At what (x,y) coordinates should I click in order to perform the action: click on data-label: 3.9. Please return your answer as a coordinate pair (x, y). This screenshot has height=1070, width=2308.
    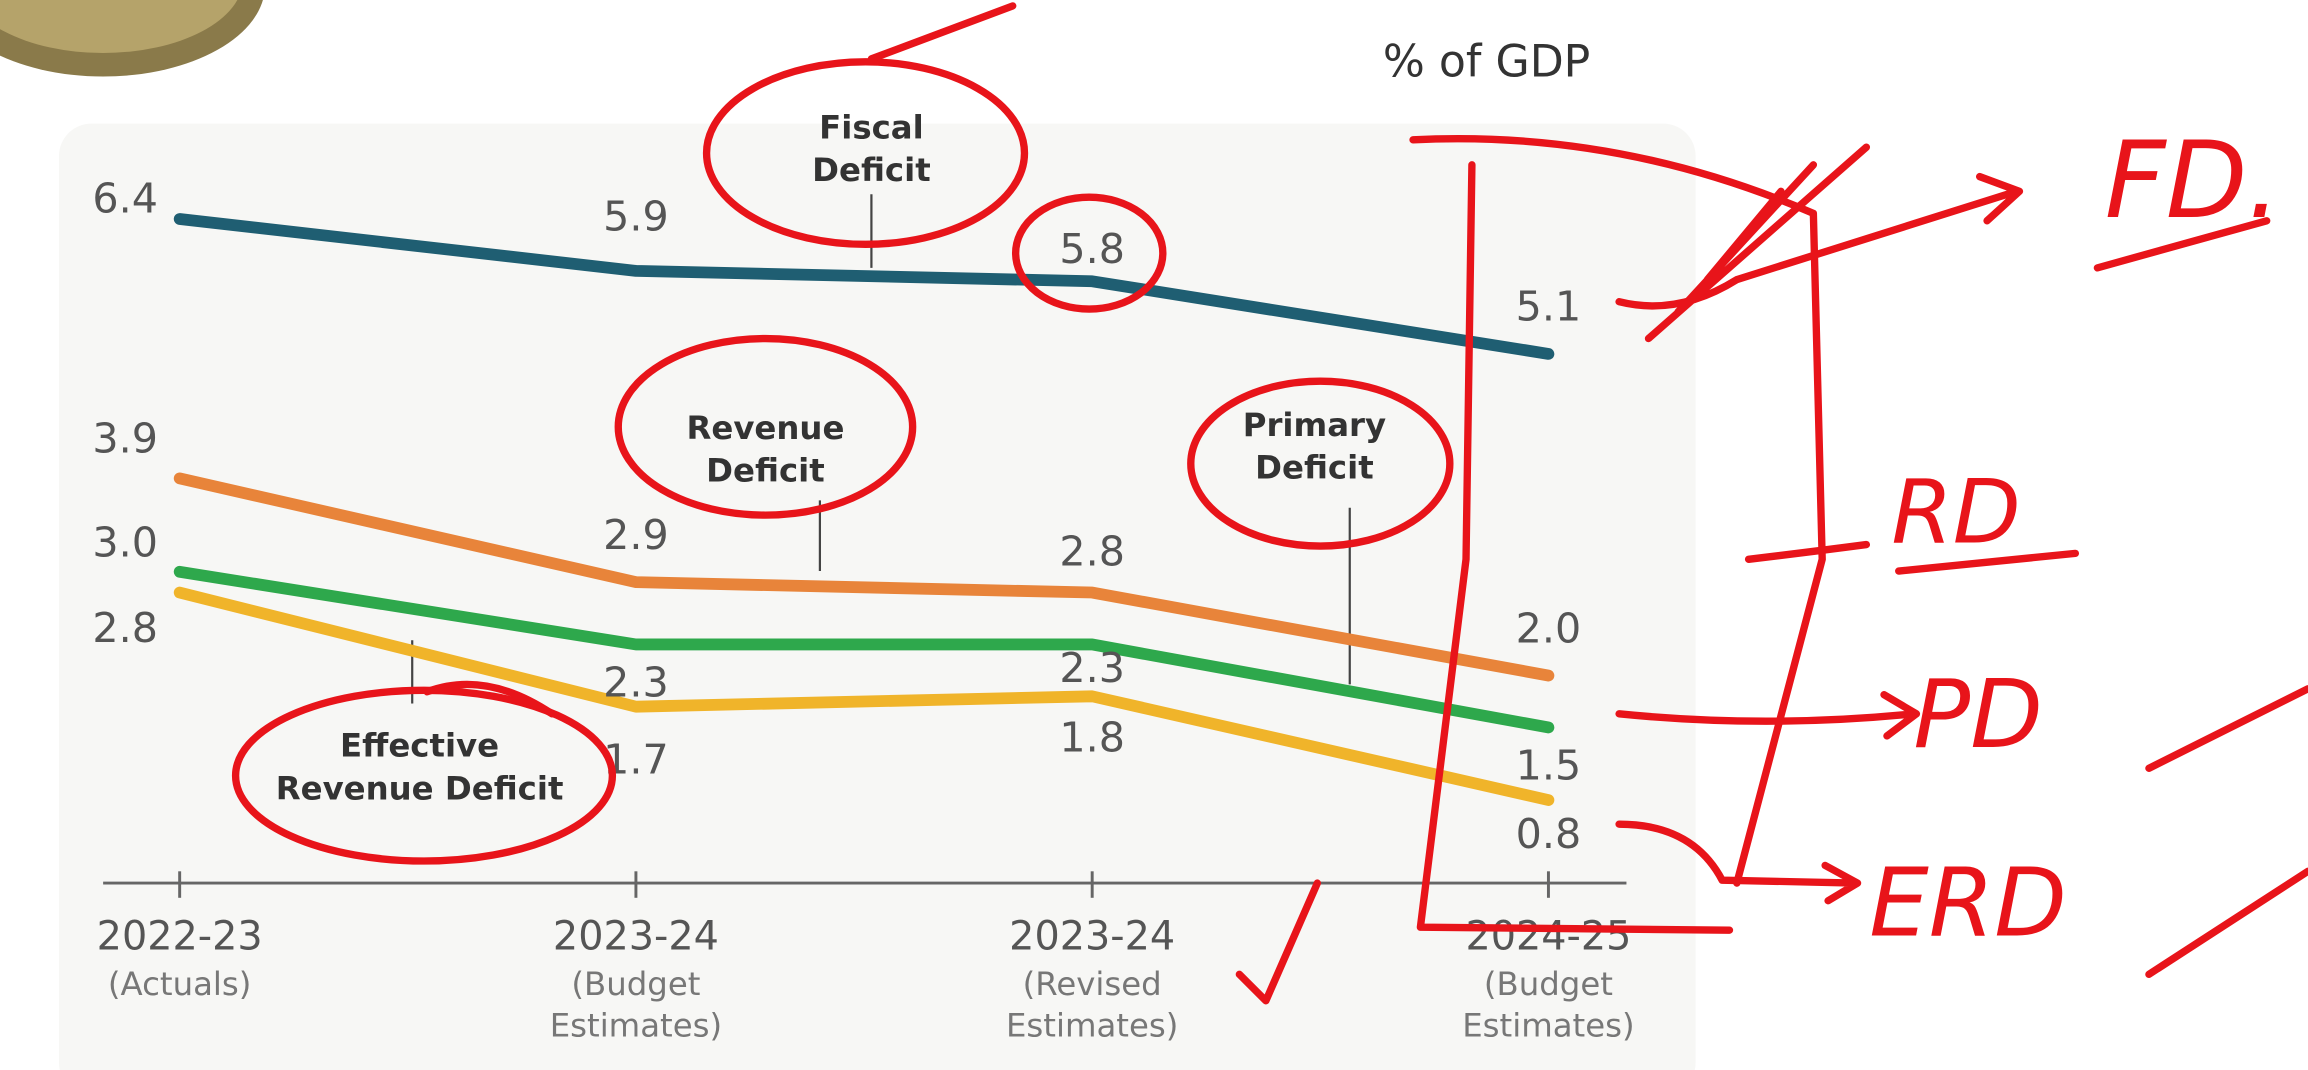
    Looking at the image, I should click on (125, 439).